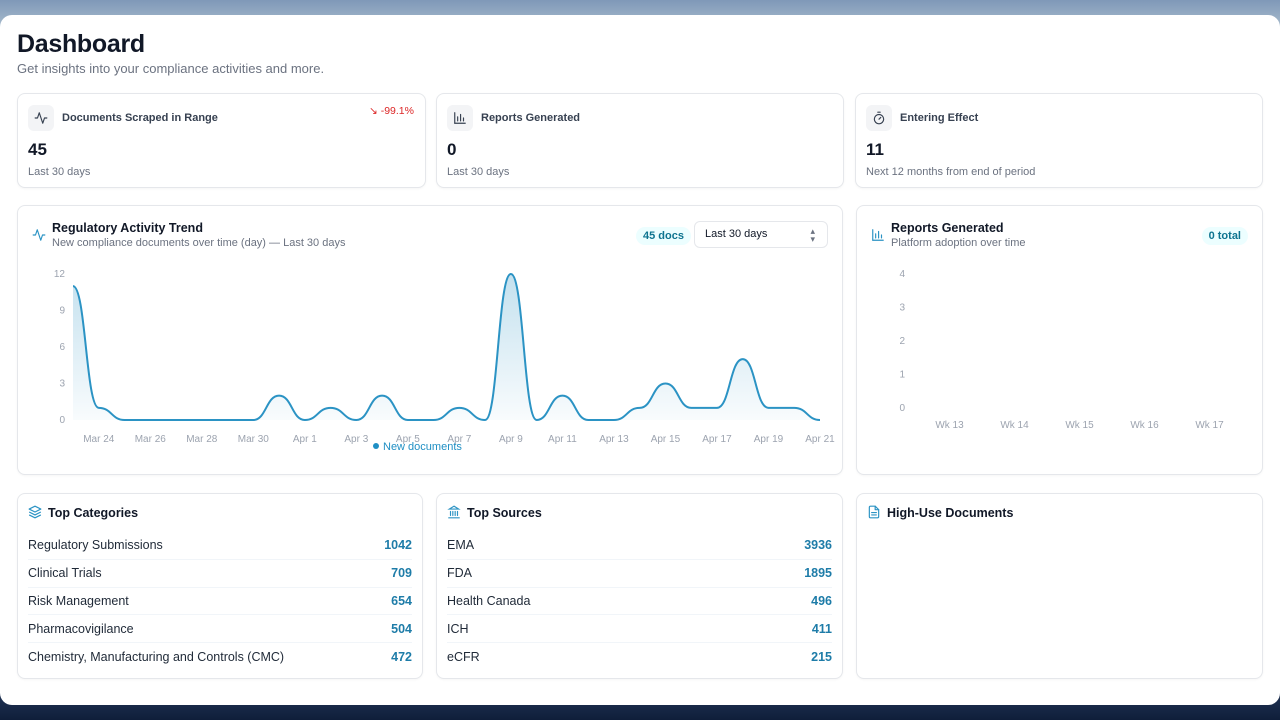 This screenshot has width=1280, height=720. What do you see at coordinates (902, 375) in the screenshot?
I see `y-tick-label: 1` at bounding box center [902, 375].